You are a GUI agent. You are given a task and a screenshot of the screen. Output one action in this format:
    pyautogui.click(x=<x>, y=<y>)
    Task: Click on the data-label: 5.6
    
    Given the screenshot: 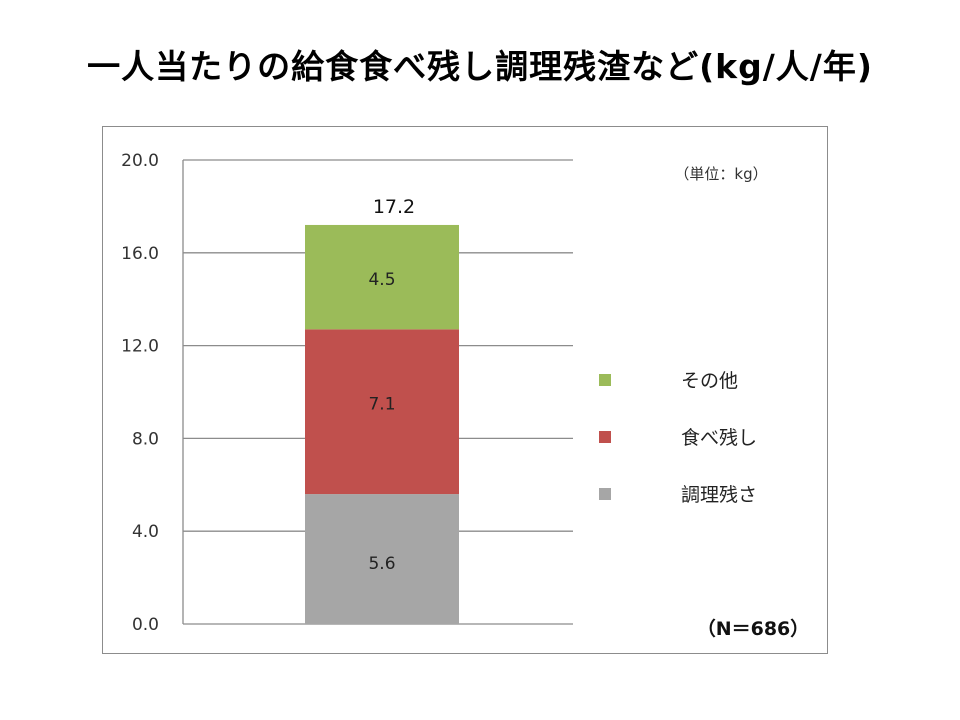 What is the action you would take?
    pyautogui.click(x=381, y=564)
    